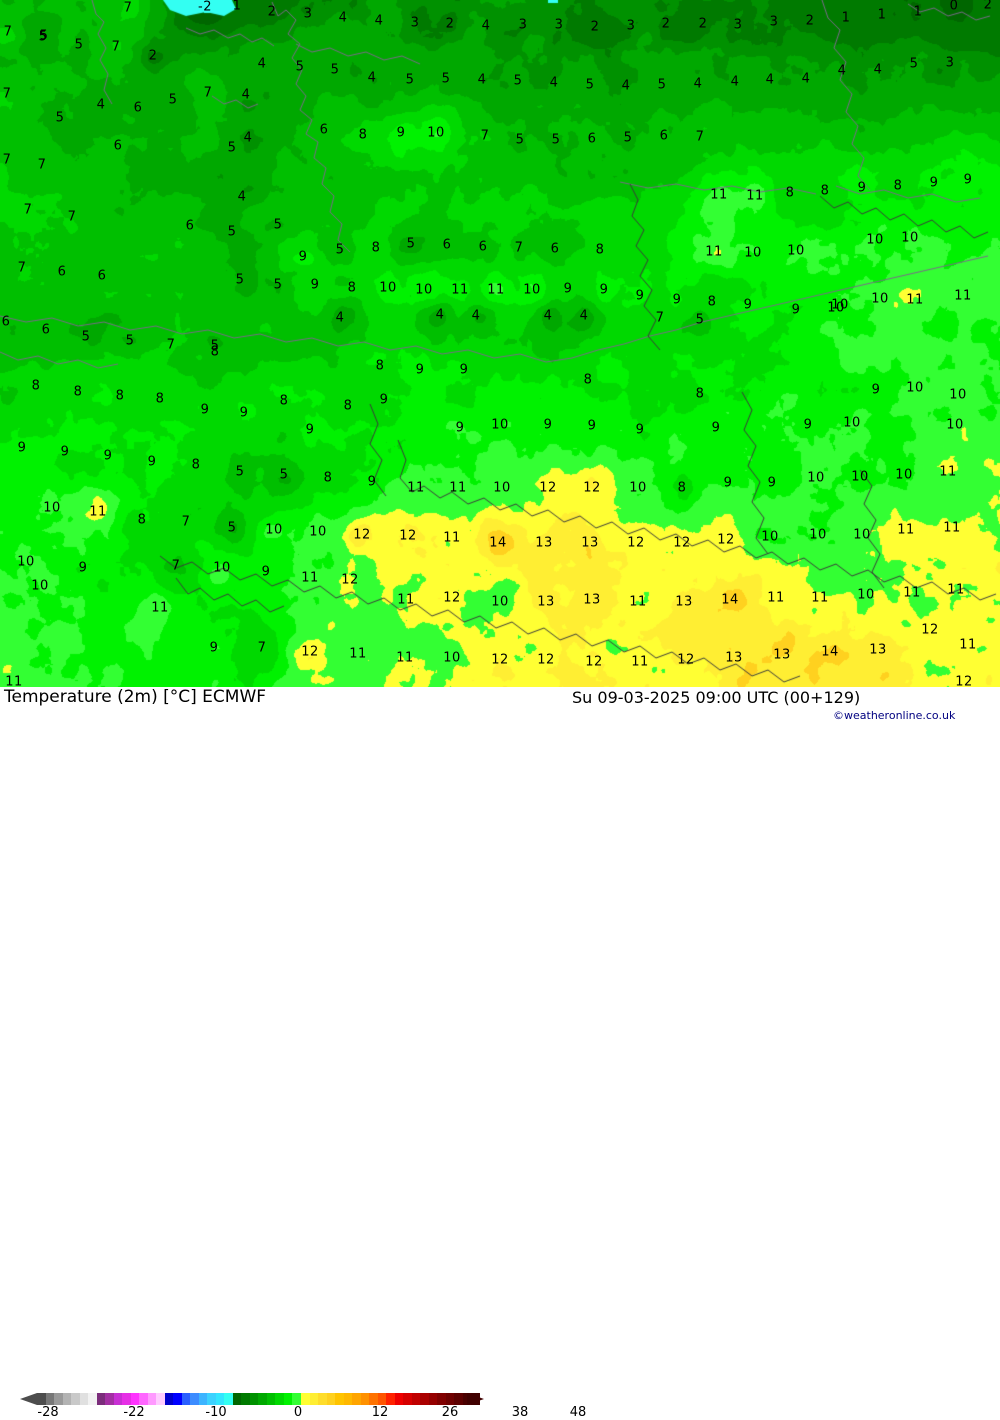  Describe the element at coordinates (954, 7) in the screenshot. I see `temperature-value-label: 0` at that location.